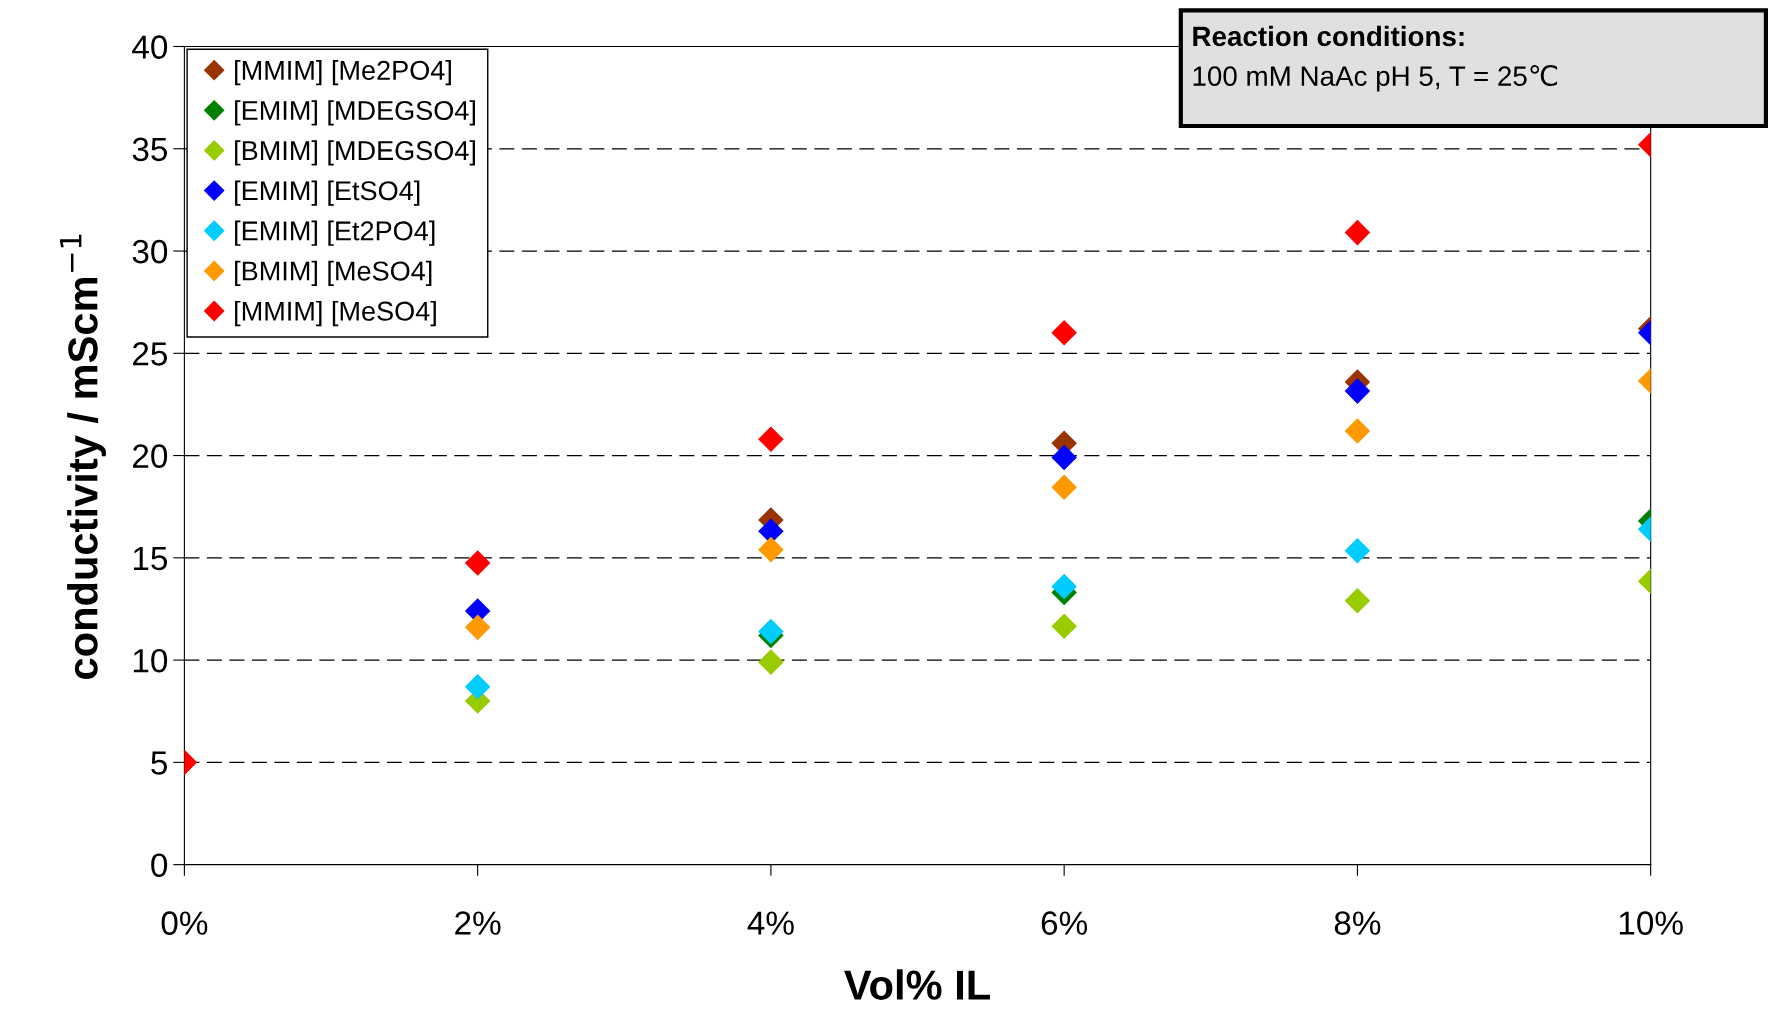 The width and height of the screenshot is (1773, 1033). Describe the element at coordinates (335, 313) in the screenshot. I see `legend-label: [MMIM] [MeSO4]` at that location.